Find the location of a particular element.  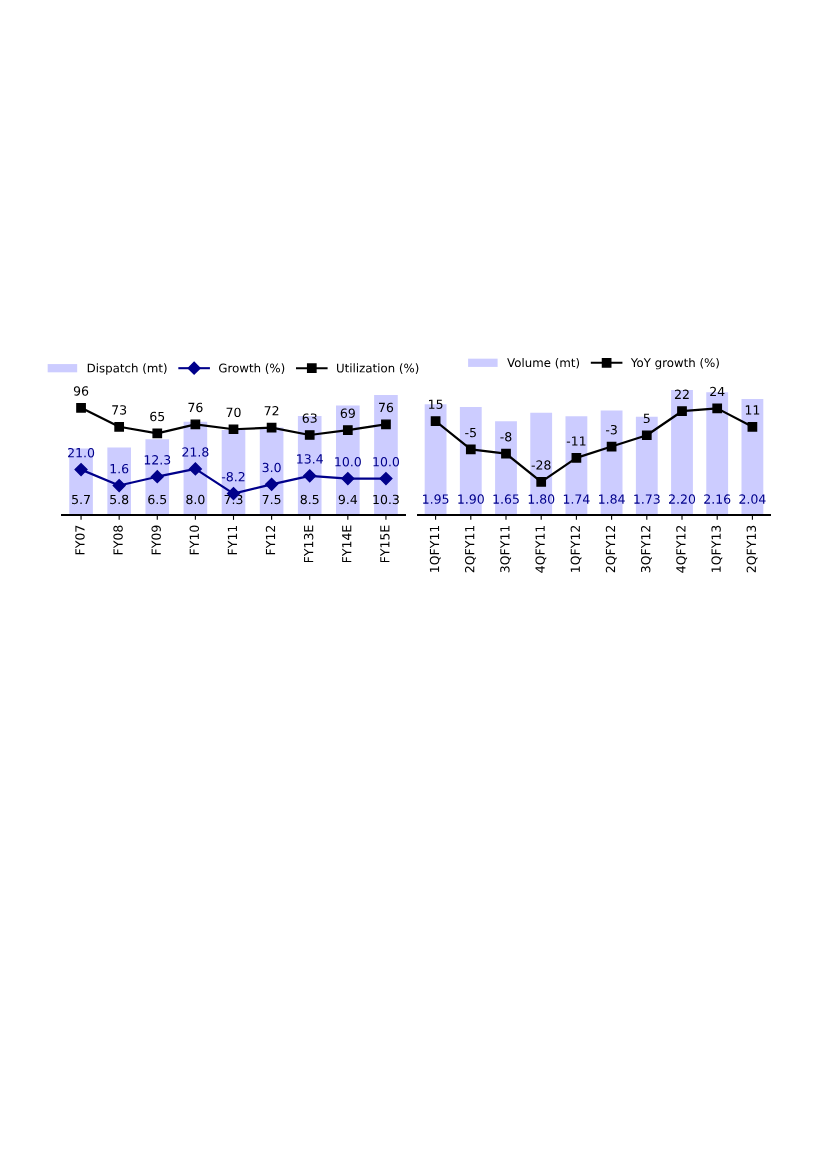

data-label: 1.84 is located at coordinates (612, 499).